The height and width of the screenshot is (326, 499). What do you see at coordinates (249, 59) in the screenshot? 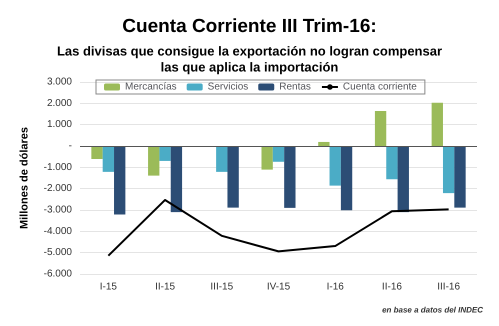
I see `chart-subtitle: Las divisas que consigue la exportación no logran compensar las que aplica la importación` at bounding box center [249, 59].